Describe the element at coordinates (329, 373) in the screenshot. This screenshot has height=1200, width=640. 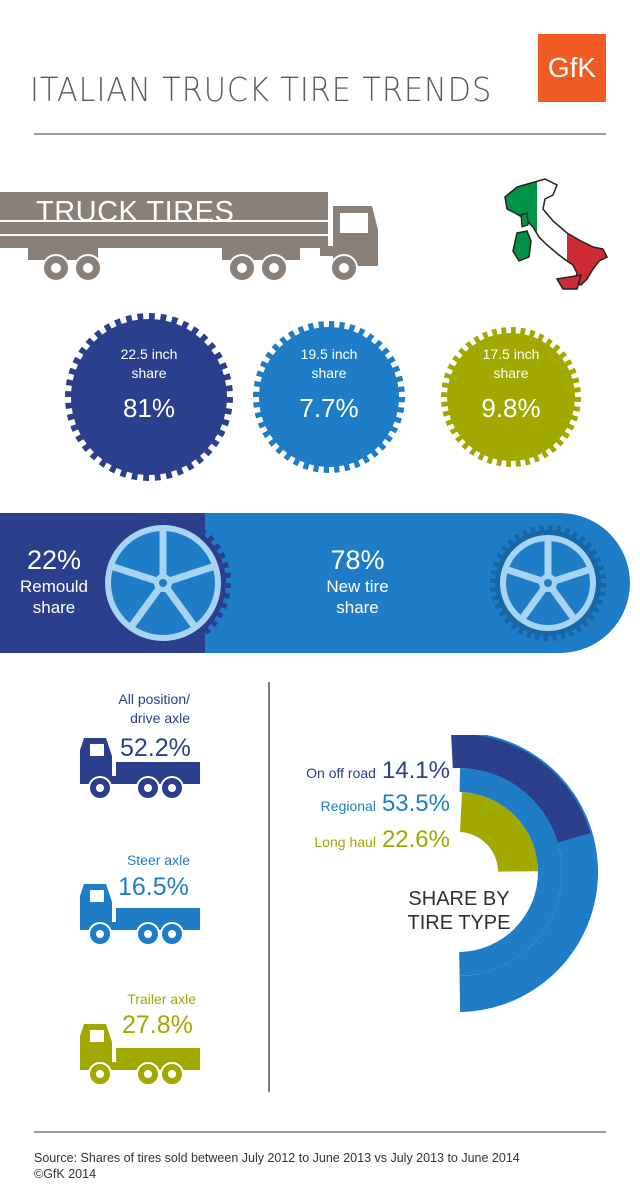
I see `rim-19-5-label2: share` at that location.